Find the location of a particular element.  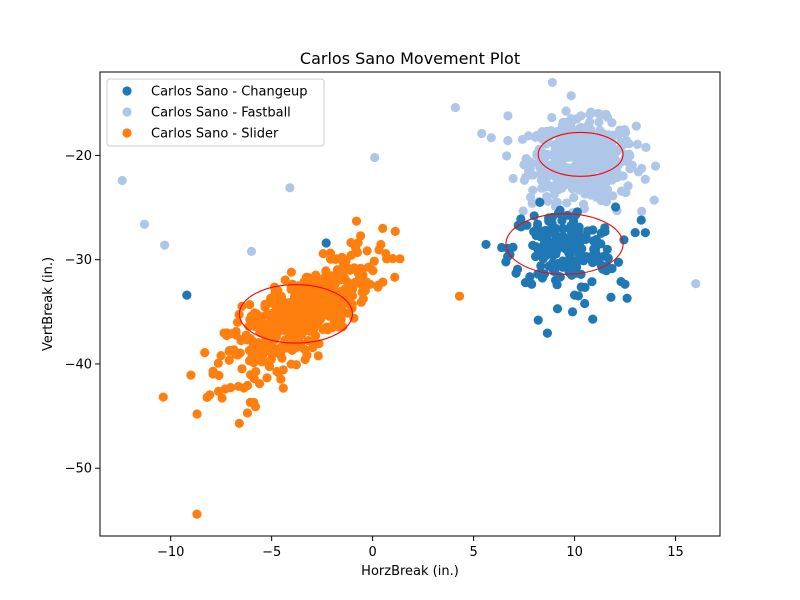

x-tick-label: −5 is located at coordinates (271, 552).